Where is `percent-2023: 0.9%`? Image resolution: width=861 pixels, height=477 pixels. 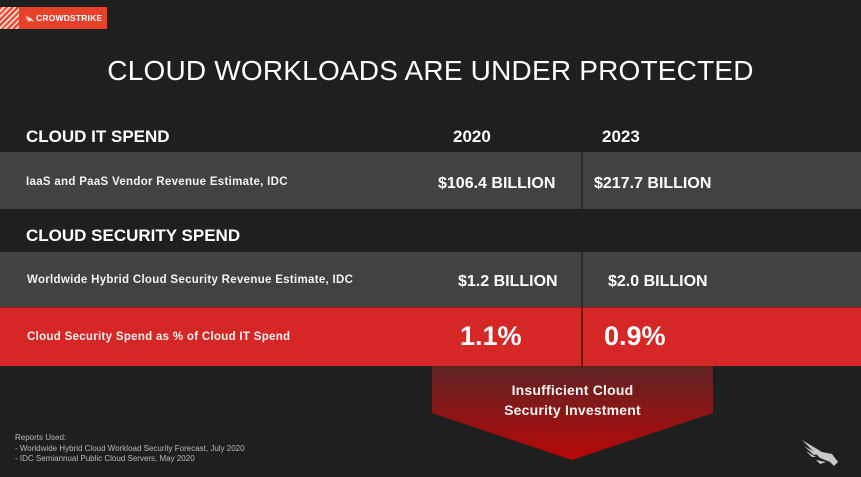 percent-2023: 0.9% is located at coordinates (635, 336).